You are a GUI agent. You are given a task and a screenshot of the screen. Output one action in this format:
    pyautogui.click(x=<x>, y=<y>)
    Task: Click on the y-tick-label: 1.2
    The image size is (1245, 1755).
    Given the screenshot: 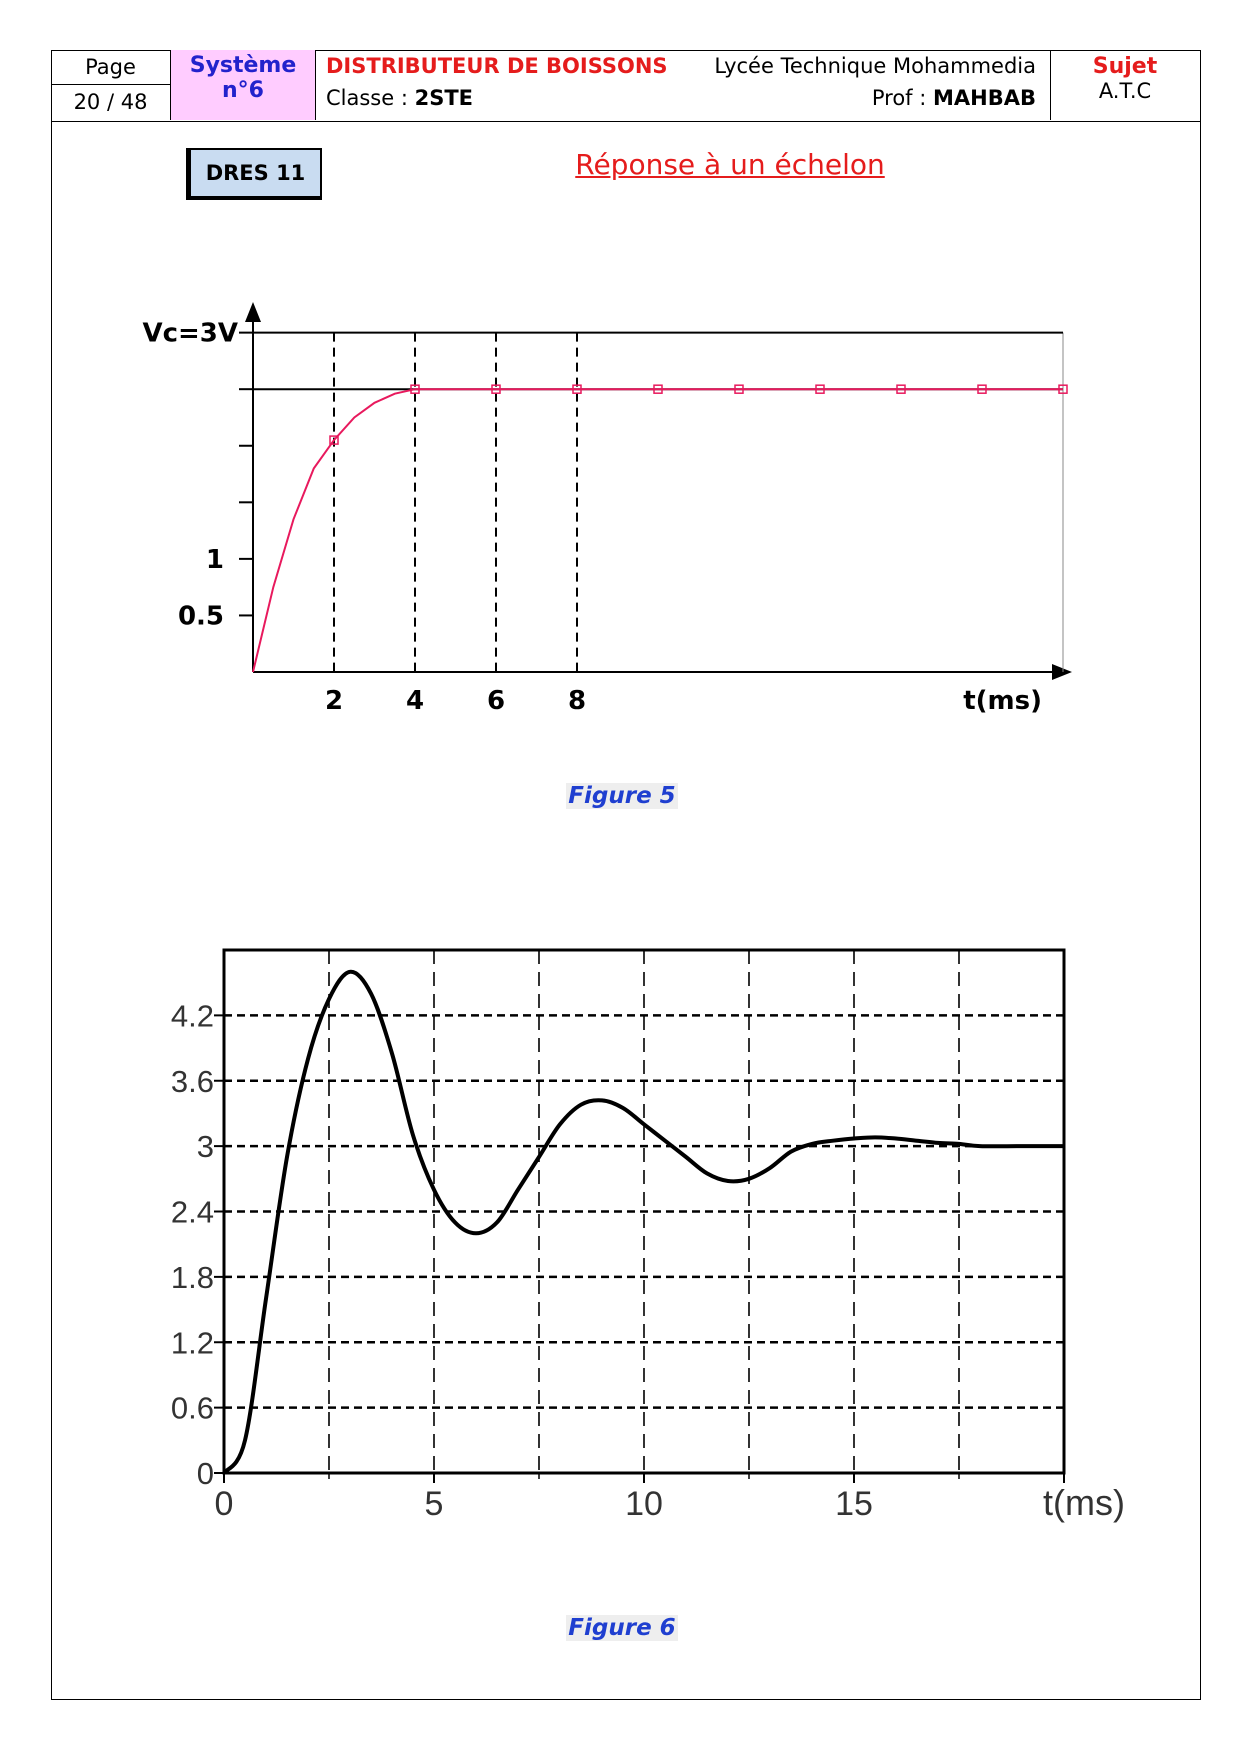 What is the action you would take?
    pyautogui.click(x=192, y=1342)
    